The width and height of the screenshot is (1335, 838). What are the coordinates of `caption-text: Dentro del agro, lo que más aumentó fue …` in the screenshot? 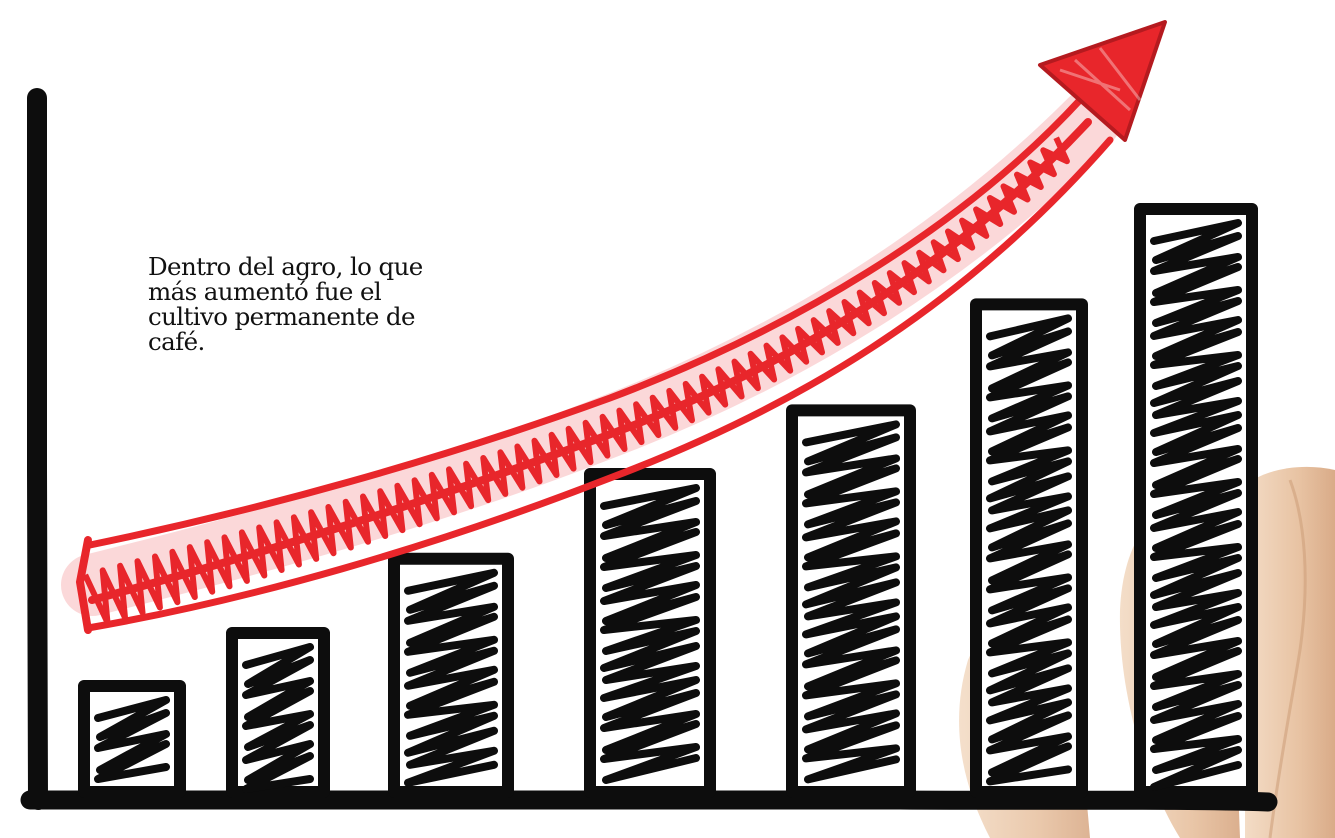 It's located at (285, 304).